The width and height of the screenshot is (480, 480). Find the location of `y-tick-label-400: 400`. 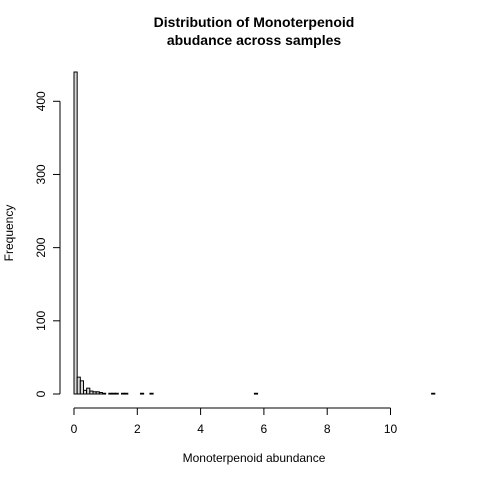

y-tick-label-400: 400 is located at coordinates (41, 101).